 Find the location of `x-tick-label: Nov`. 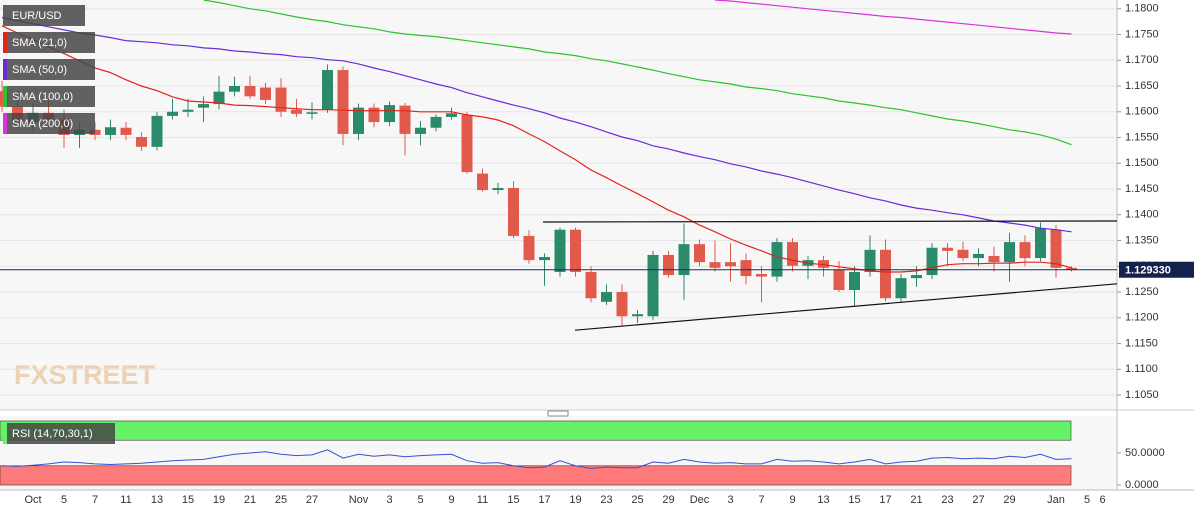

x-tick-label: Nov is located at coordinates (359, 500).